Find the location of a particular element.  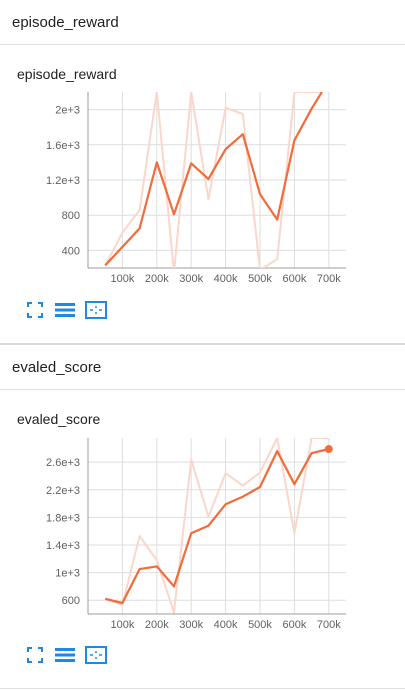

y-tick-label: 2.2e+3 is located at coordinates (63, 491).